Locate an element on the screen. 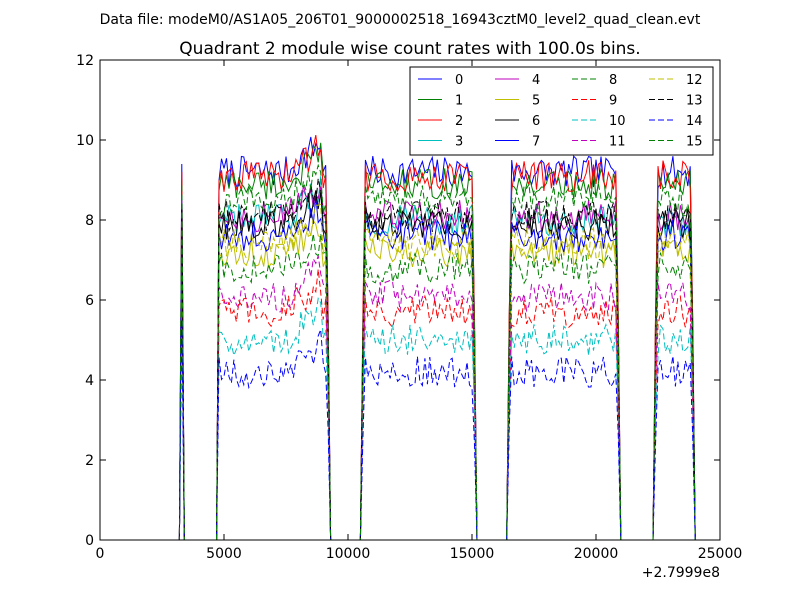 The height and width of the screenshot is (600, 800). x-offset-label: +2.7999e8 is located at coordinates (681, 573).